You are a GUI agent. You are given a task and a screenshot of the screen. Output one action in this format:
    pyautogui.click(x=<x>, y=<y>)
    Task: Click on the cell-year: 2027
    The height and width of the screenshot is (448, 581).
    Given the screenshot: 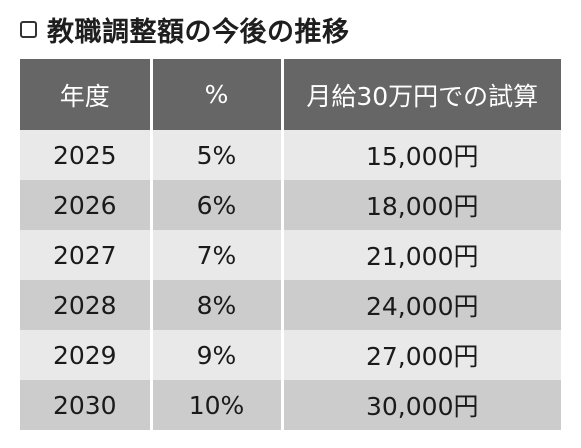 What is the action you would take?
    pyautogui.click(x=86, y=255)
    